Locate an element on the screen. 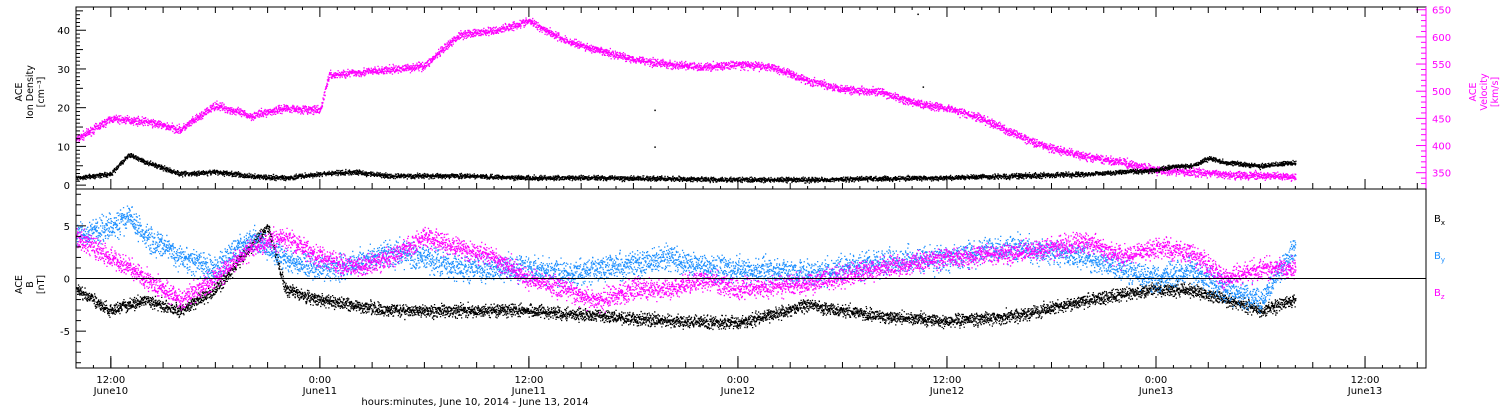  velocity-tick-label: 550 is located at coordinates (1441, 65).